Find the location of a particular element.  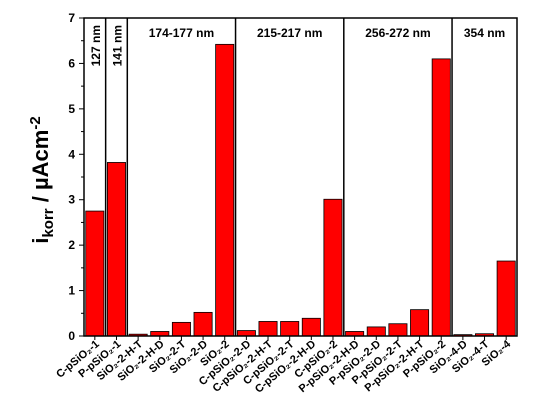

y-tick-label-7: 7 is located at coordinates (71, 18).